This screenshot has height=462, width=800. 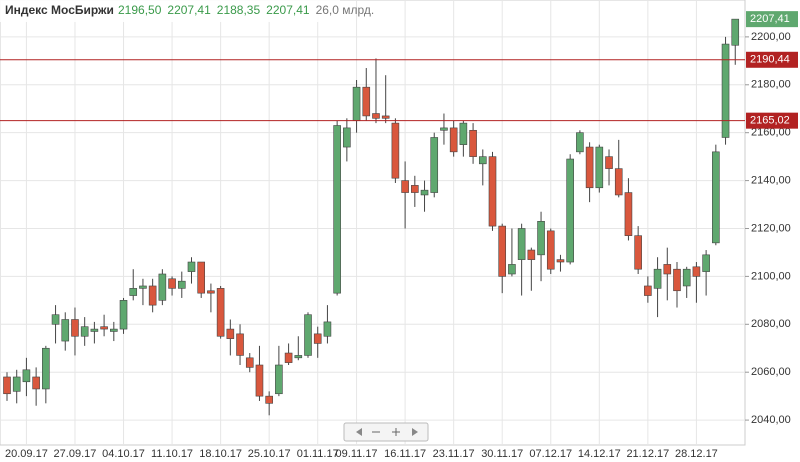 I want to click on scroll-right, so click(x=415, y=432).